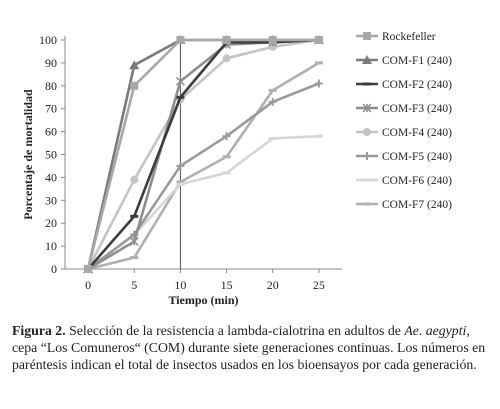  What do you see at coordinates (51, 63) in the screenshot?
I see `y-tick-label: 90` at bounding box center [51, 63].